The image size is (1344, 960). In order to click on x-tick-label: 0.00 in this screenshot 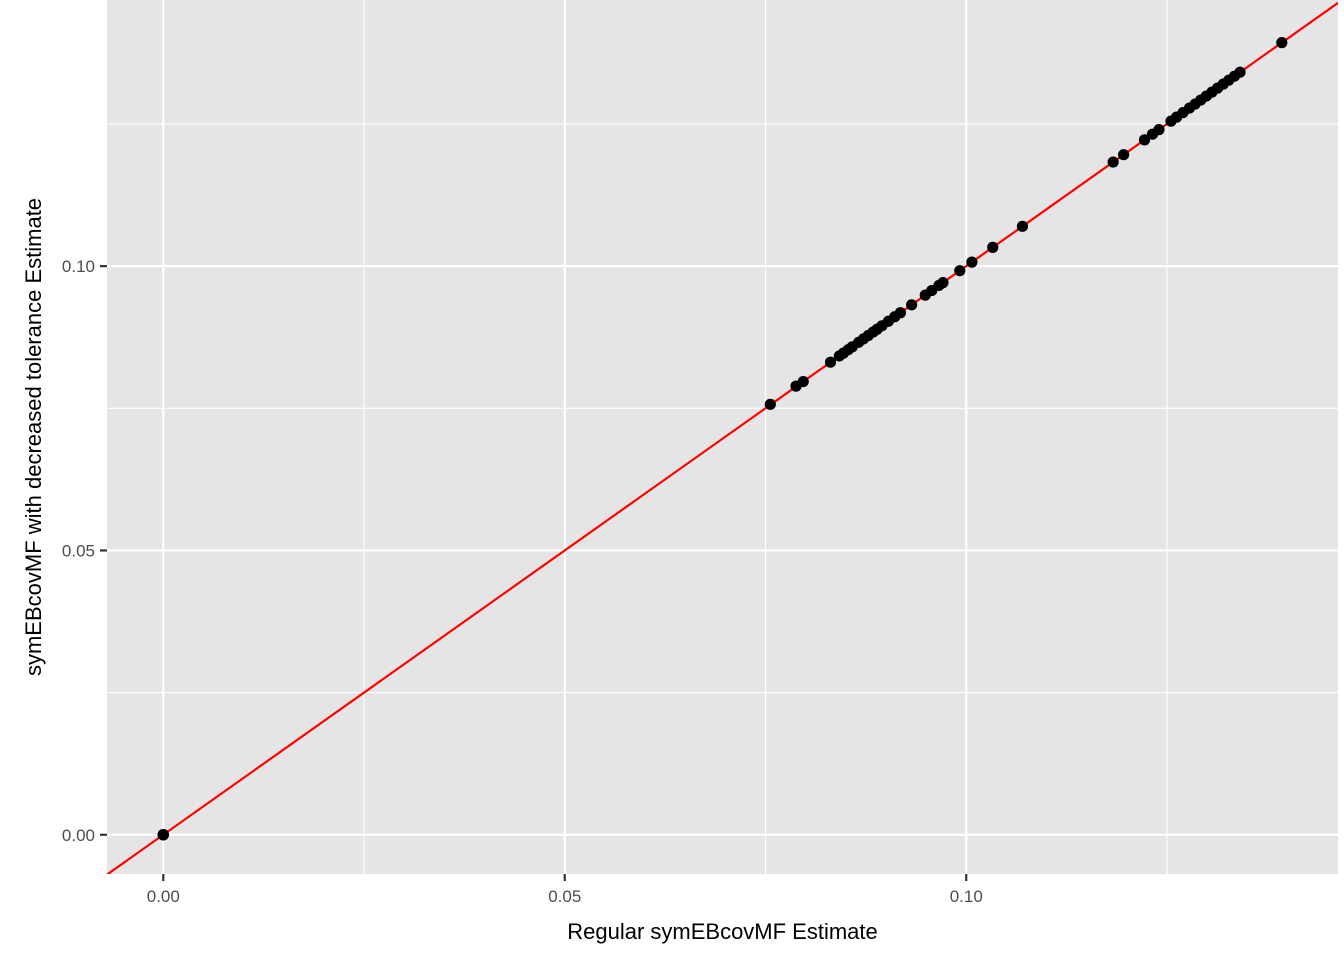, I will do `click(163, 896)`.